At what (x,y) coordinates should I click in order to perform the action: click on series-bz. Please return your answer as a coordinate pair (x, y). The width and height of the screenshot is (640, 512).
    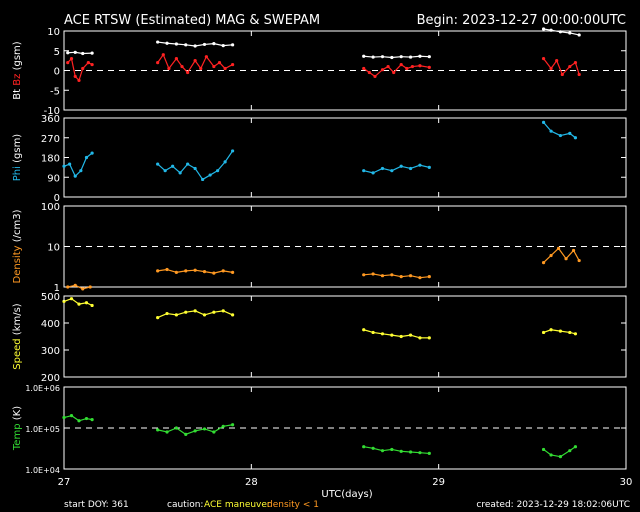
    Looking at the image, I should click on (323, 67).